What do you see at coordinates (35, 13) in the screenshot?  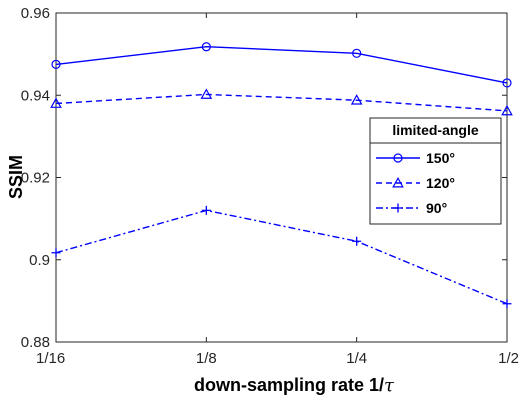 I see `y-tick-label: 0.96` at bounding box center [35, 13].